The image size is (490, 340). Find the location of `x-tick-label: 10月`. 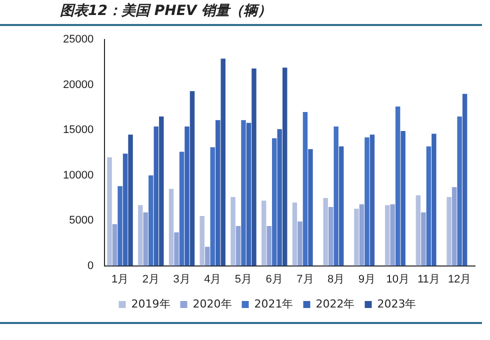

x-tick-label: 10月 is located at coordinates (398, 279).